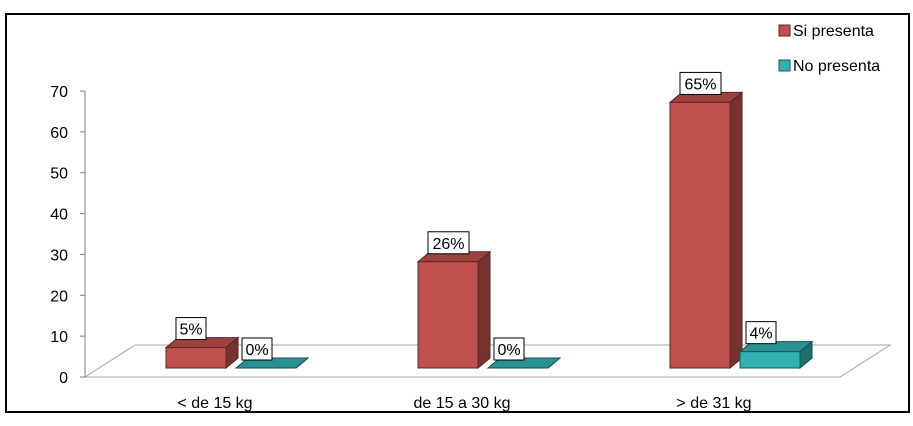 Image resolution: width=913 pixels, height=426 pixels. What do you see at coordinates (59, 255) in the screenshot?
I see `y-tick-label: 30` at bounding box center [59, 255].